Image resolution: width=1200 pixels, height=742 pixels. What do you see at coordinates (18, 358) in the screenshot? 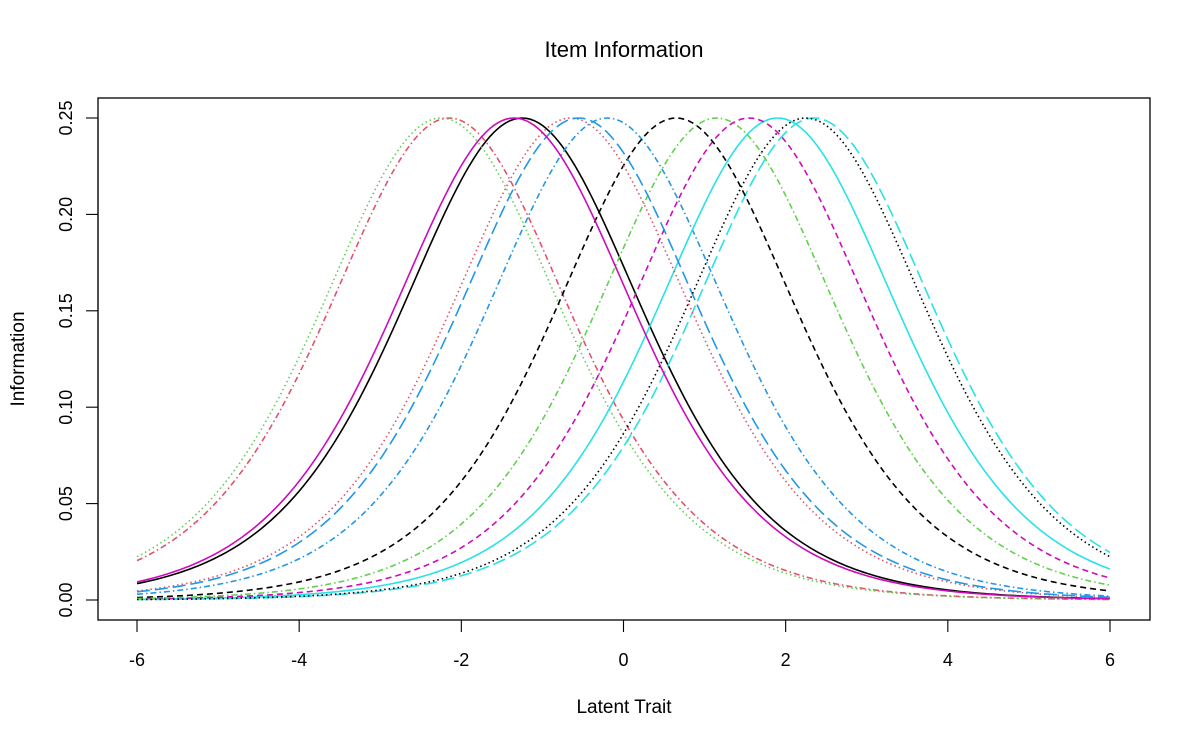
I see `y-axis-label: Information` at bounding box center [18, 358].